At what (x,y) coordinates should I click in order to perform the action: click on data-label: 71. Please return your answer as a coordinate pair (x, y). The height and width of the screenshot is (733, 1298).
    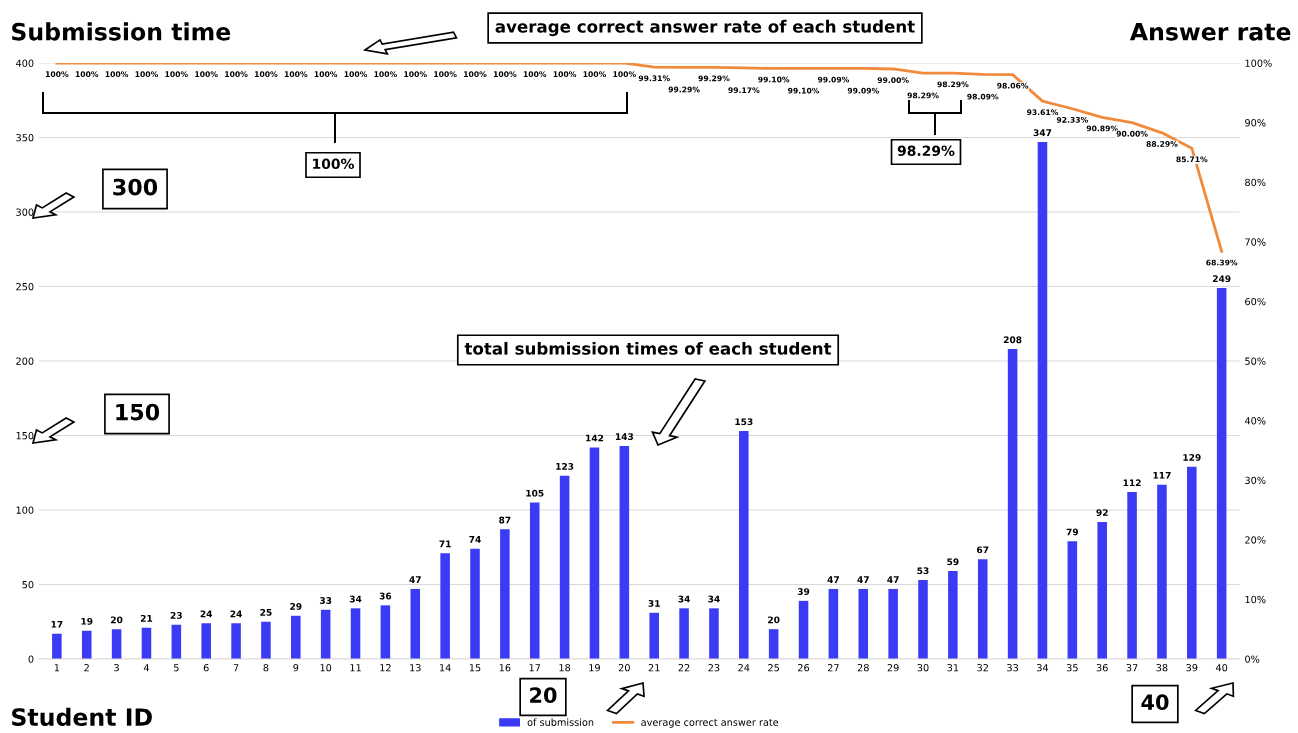
    Looking at the image, I should click on (445, 544).